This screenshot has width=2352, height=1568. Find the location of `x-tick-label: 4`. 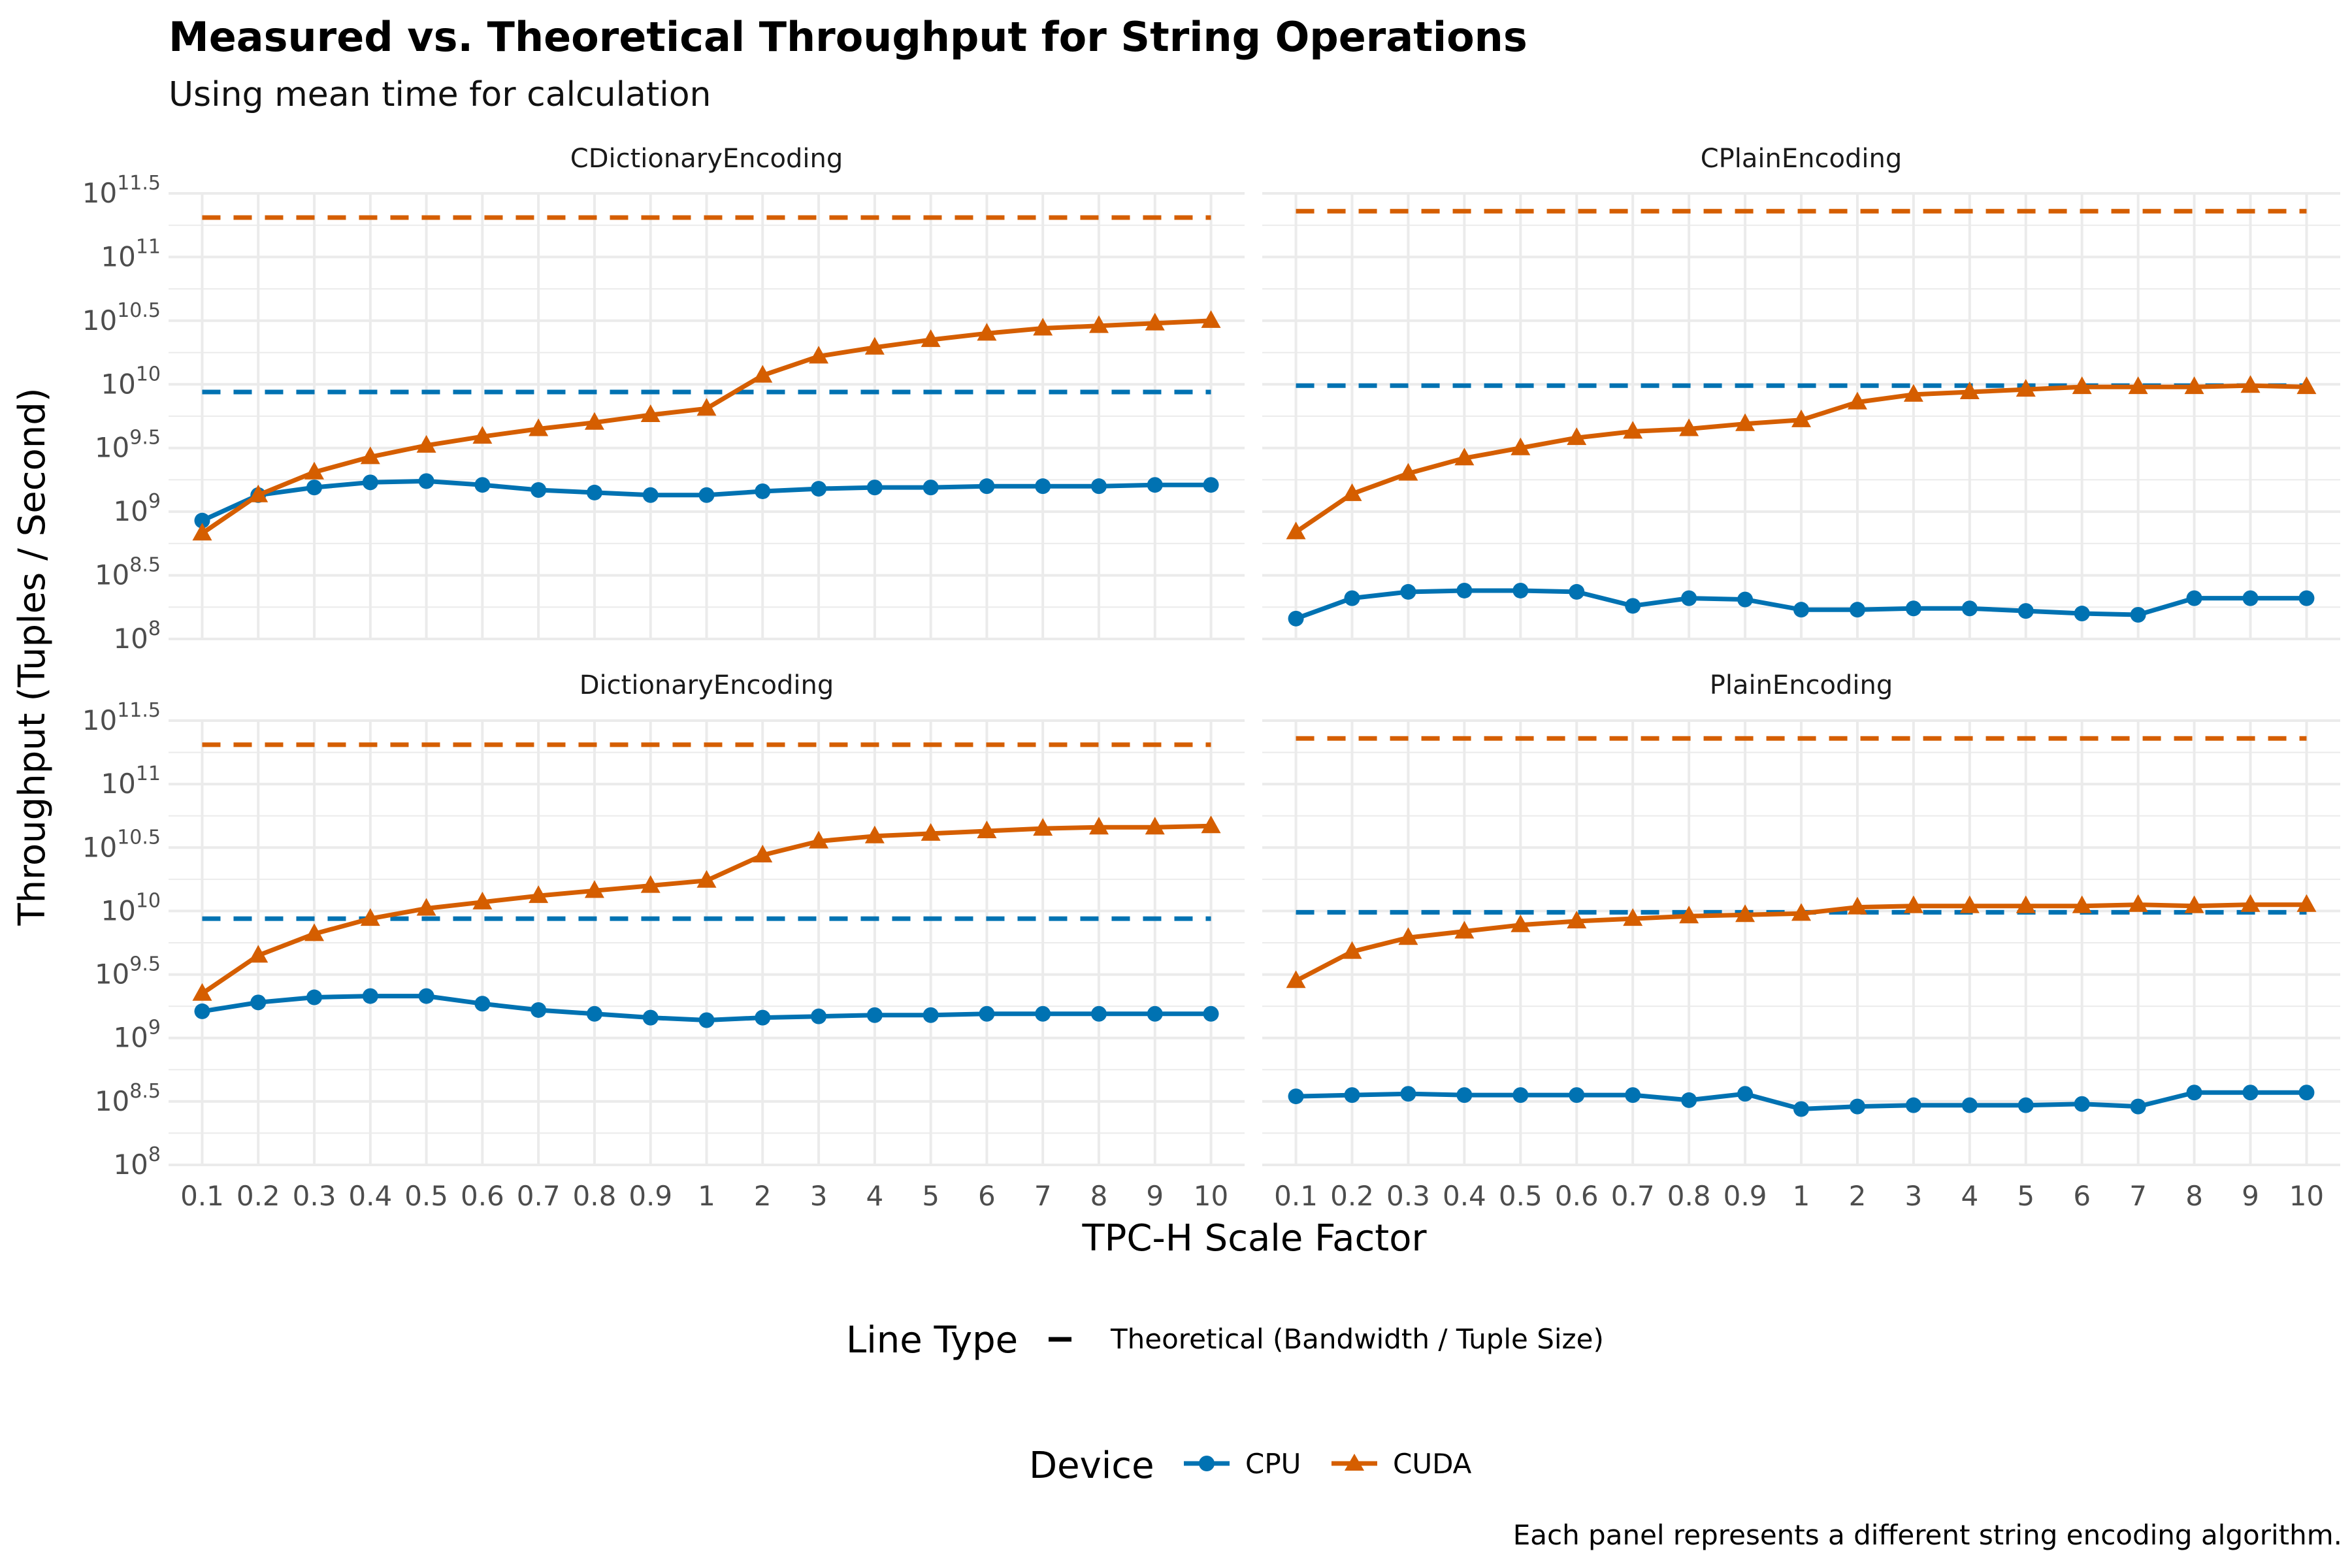

x-tick-label: 4 is located at coordinates (1969, 1196).